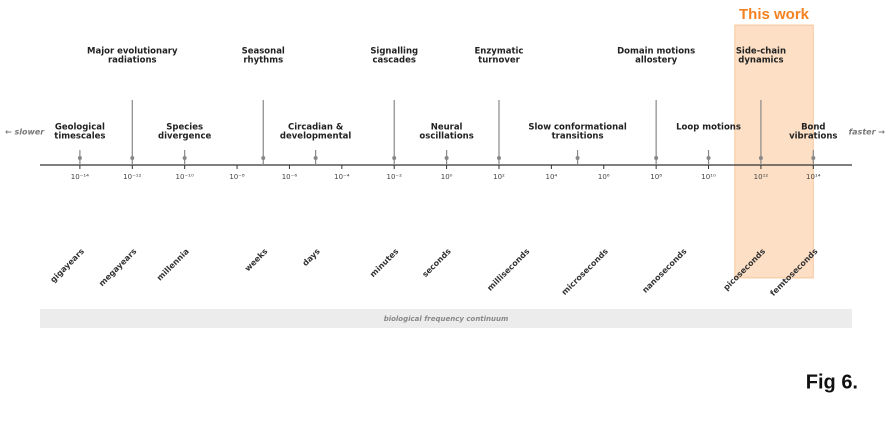  I want to click on event-label: Major evolutionary, so click(132, 52).